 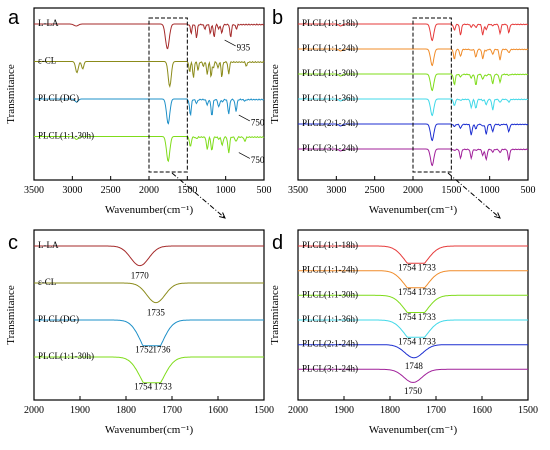 I want to click on peak-label: 1752, so click(x=144, y=349).